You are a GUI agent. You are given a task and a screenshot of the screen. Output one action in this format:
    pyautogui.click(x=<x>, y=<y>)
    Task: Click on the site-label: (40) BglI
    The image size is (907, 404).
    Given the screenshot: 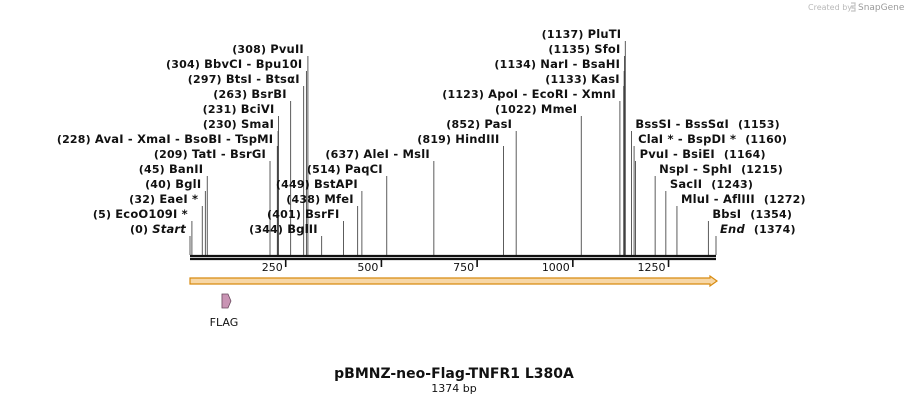 What is the action you would take?
    pyautogui.click(x=173, y=184)
    